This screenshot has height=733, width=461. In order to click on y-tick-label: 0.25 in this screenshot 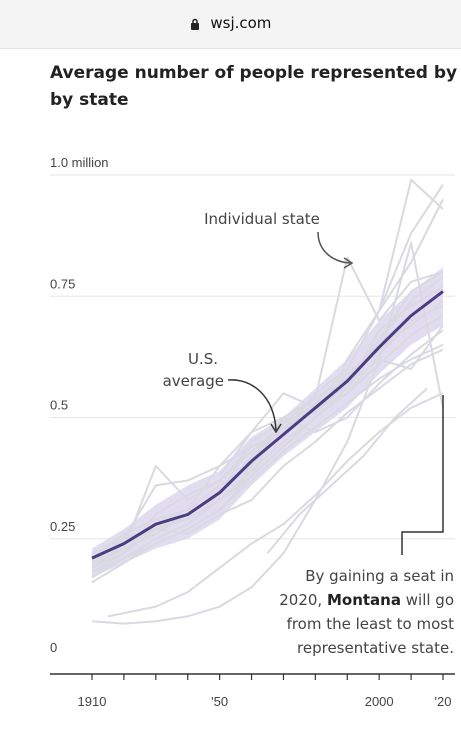, I will do `click(62, 526)`.